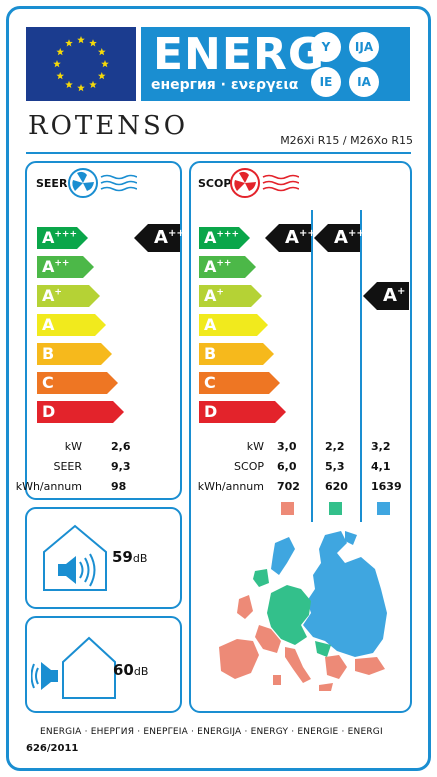  Describe the element at coordinates (287, 446) in the screenshot. I see `scop-value: 3,0` at that location.